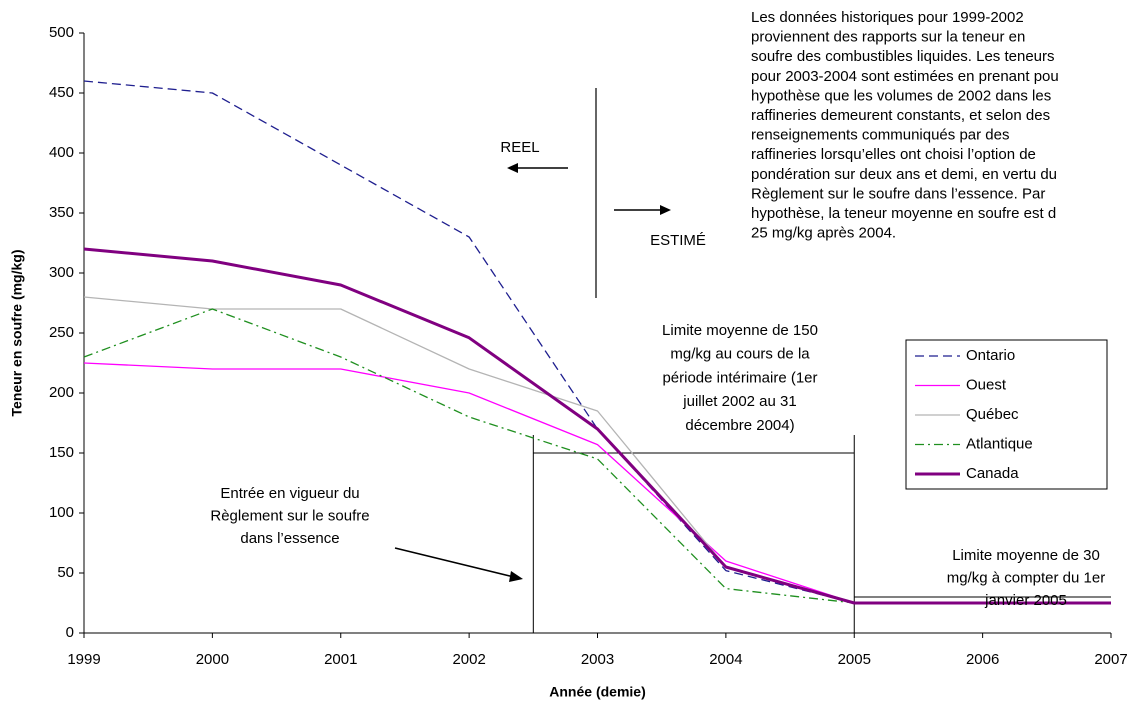 This screenshot has height=709, width=1136. I want to click on annotation: Les données historiques pour 1999-2002, so click(887, 17).